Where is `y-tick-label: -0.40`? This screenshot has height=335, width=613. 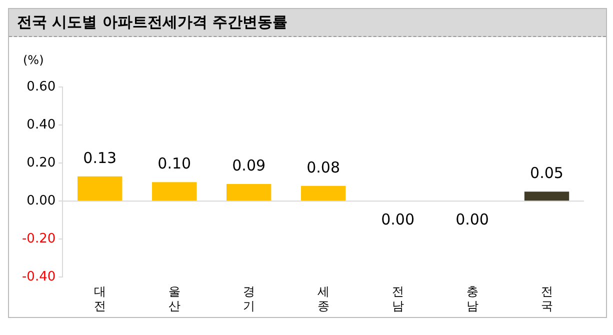
y-tick-label: -0.40 is located at coordinates (39, 277).